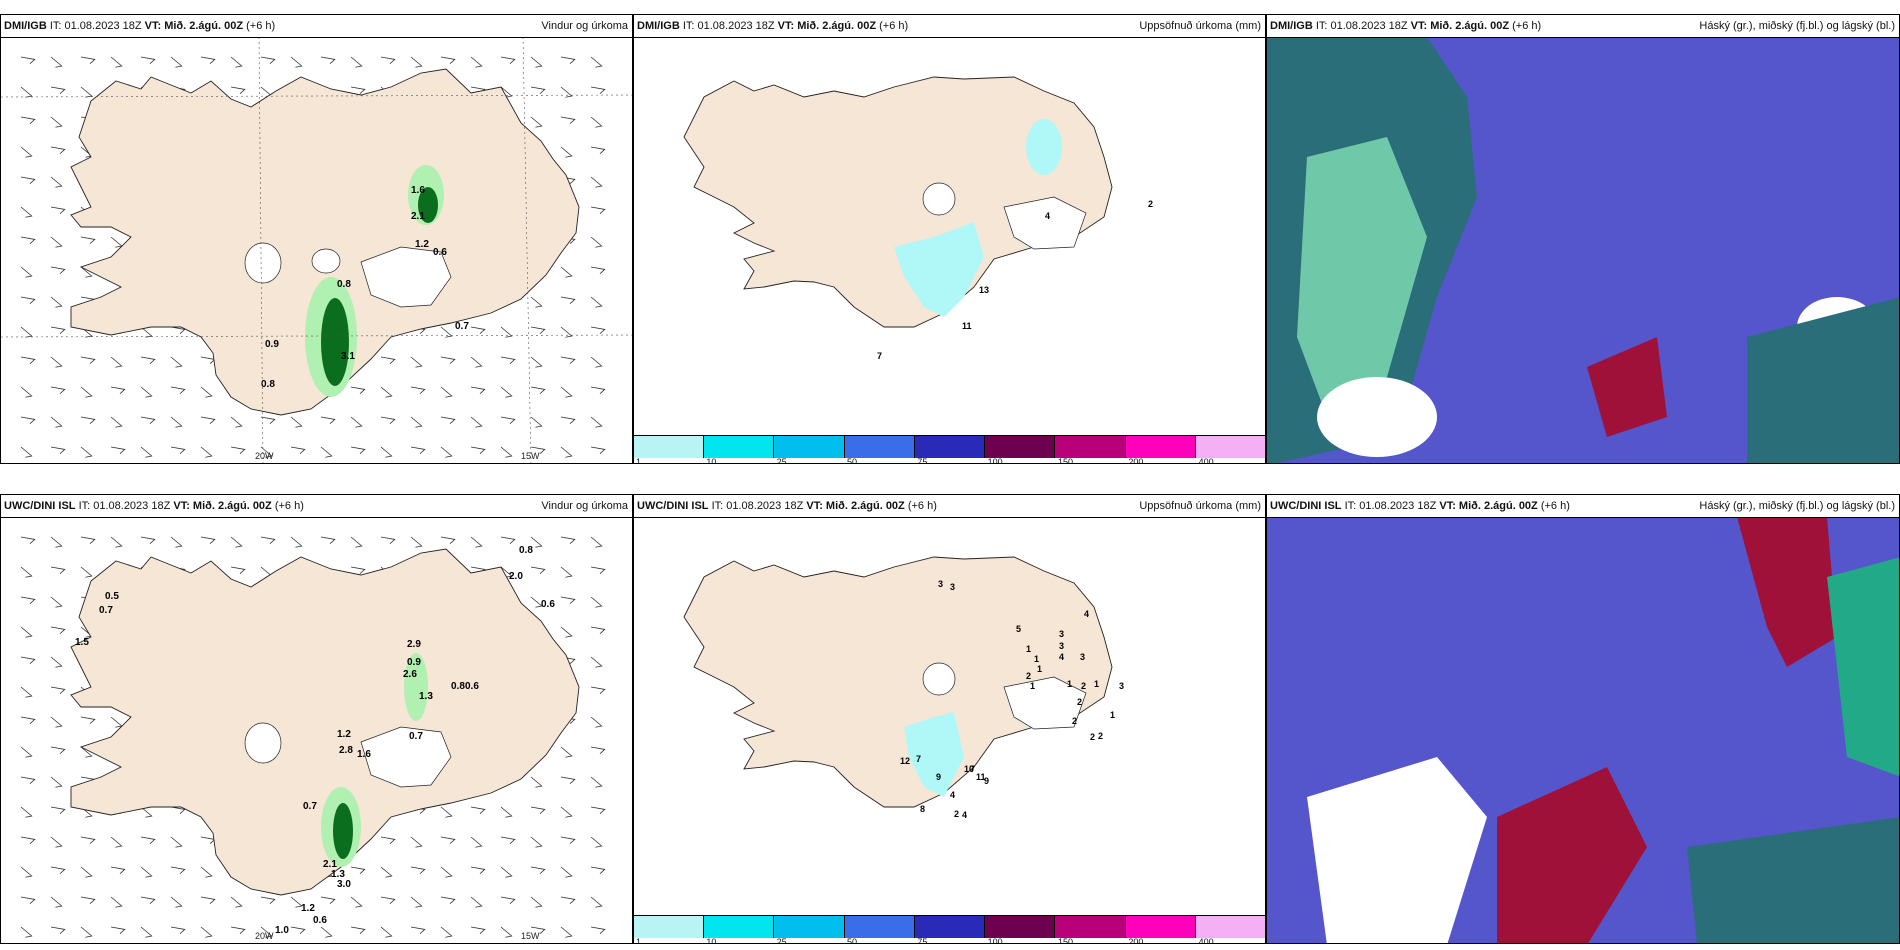 This screenshot has height=950, width=1900. Describe the element at coordinates (865, 506) in the screenshot. I see `valid-time: Mið. 2.ágú. 00Z` at that location.